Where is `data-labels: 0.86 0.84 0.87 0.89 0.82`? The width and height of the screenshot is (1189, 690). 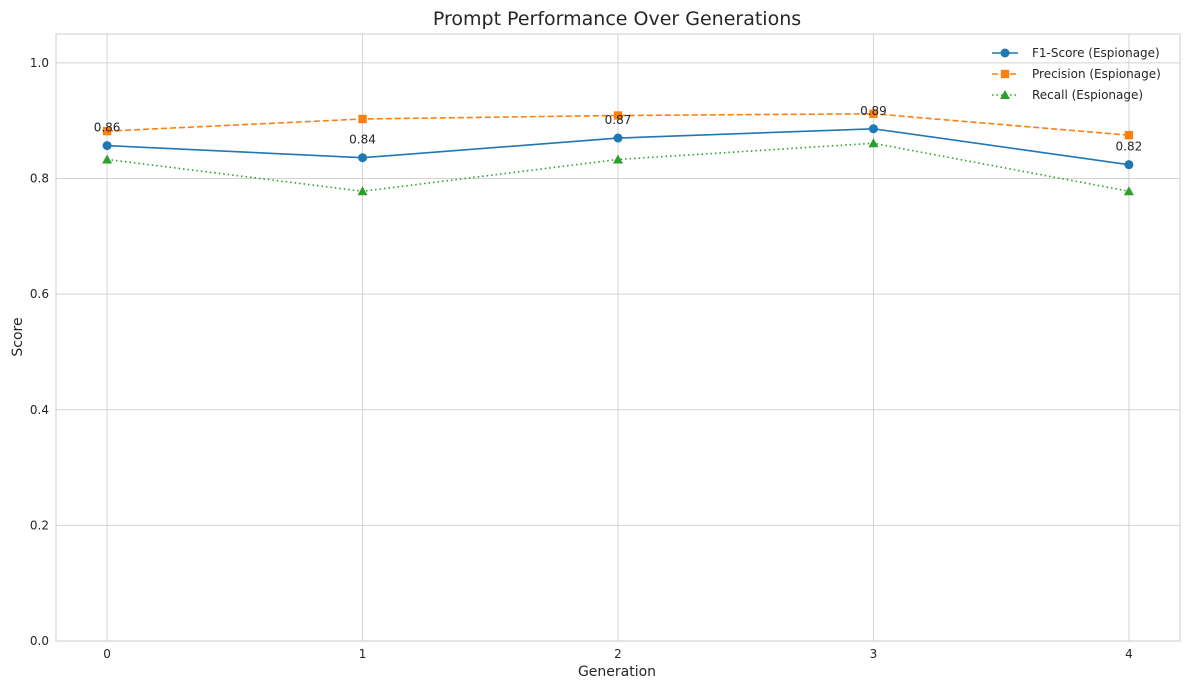 data-labels: 0.86 0.84 0.87 0.89 0.82 is located at coordinates (618, 129).